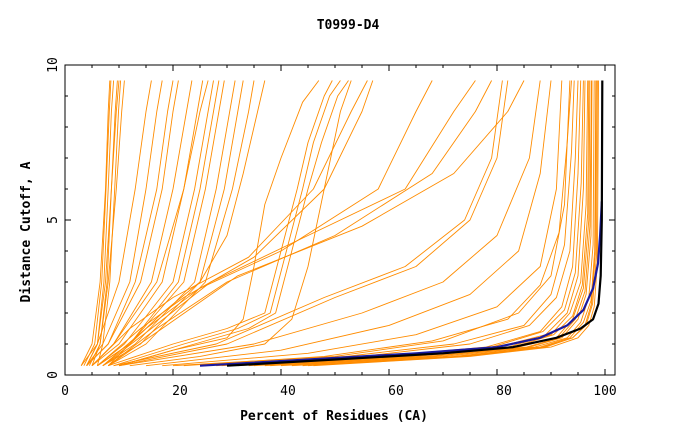  I want to click on y-tick-label: 5, so click(53, 220).